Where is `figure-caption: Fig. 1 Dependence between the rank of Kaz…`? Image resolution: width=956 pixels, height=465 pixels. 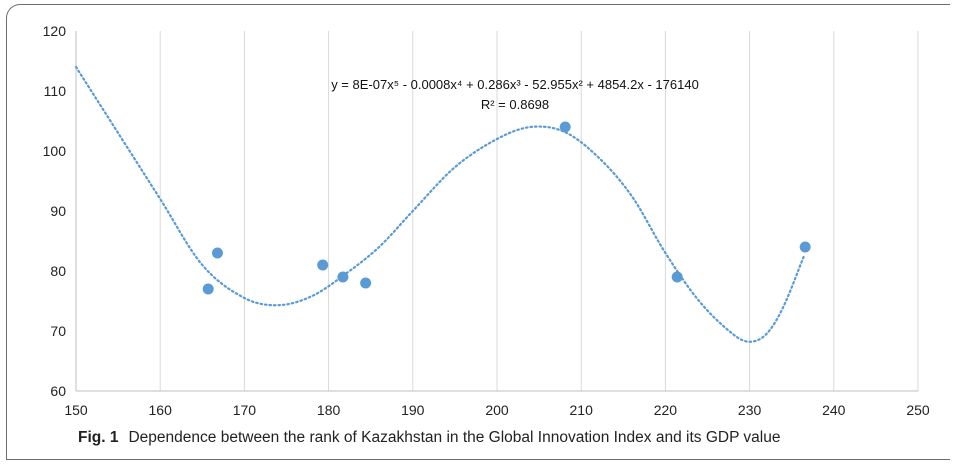 figure-caption: Fig. 1 Dependence between the rank of Kaz… is located at coordinates (429, 438).